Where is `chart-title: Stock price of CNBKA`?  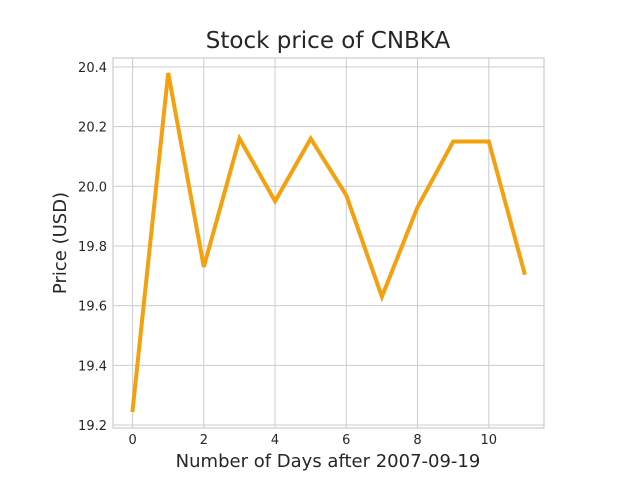 chart-title: Stock price of CNBKA is located at coordinates (328, 41).